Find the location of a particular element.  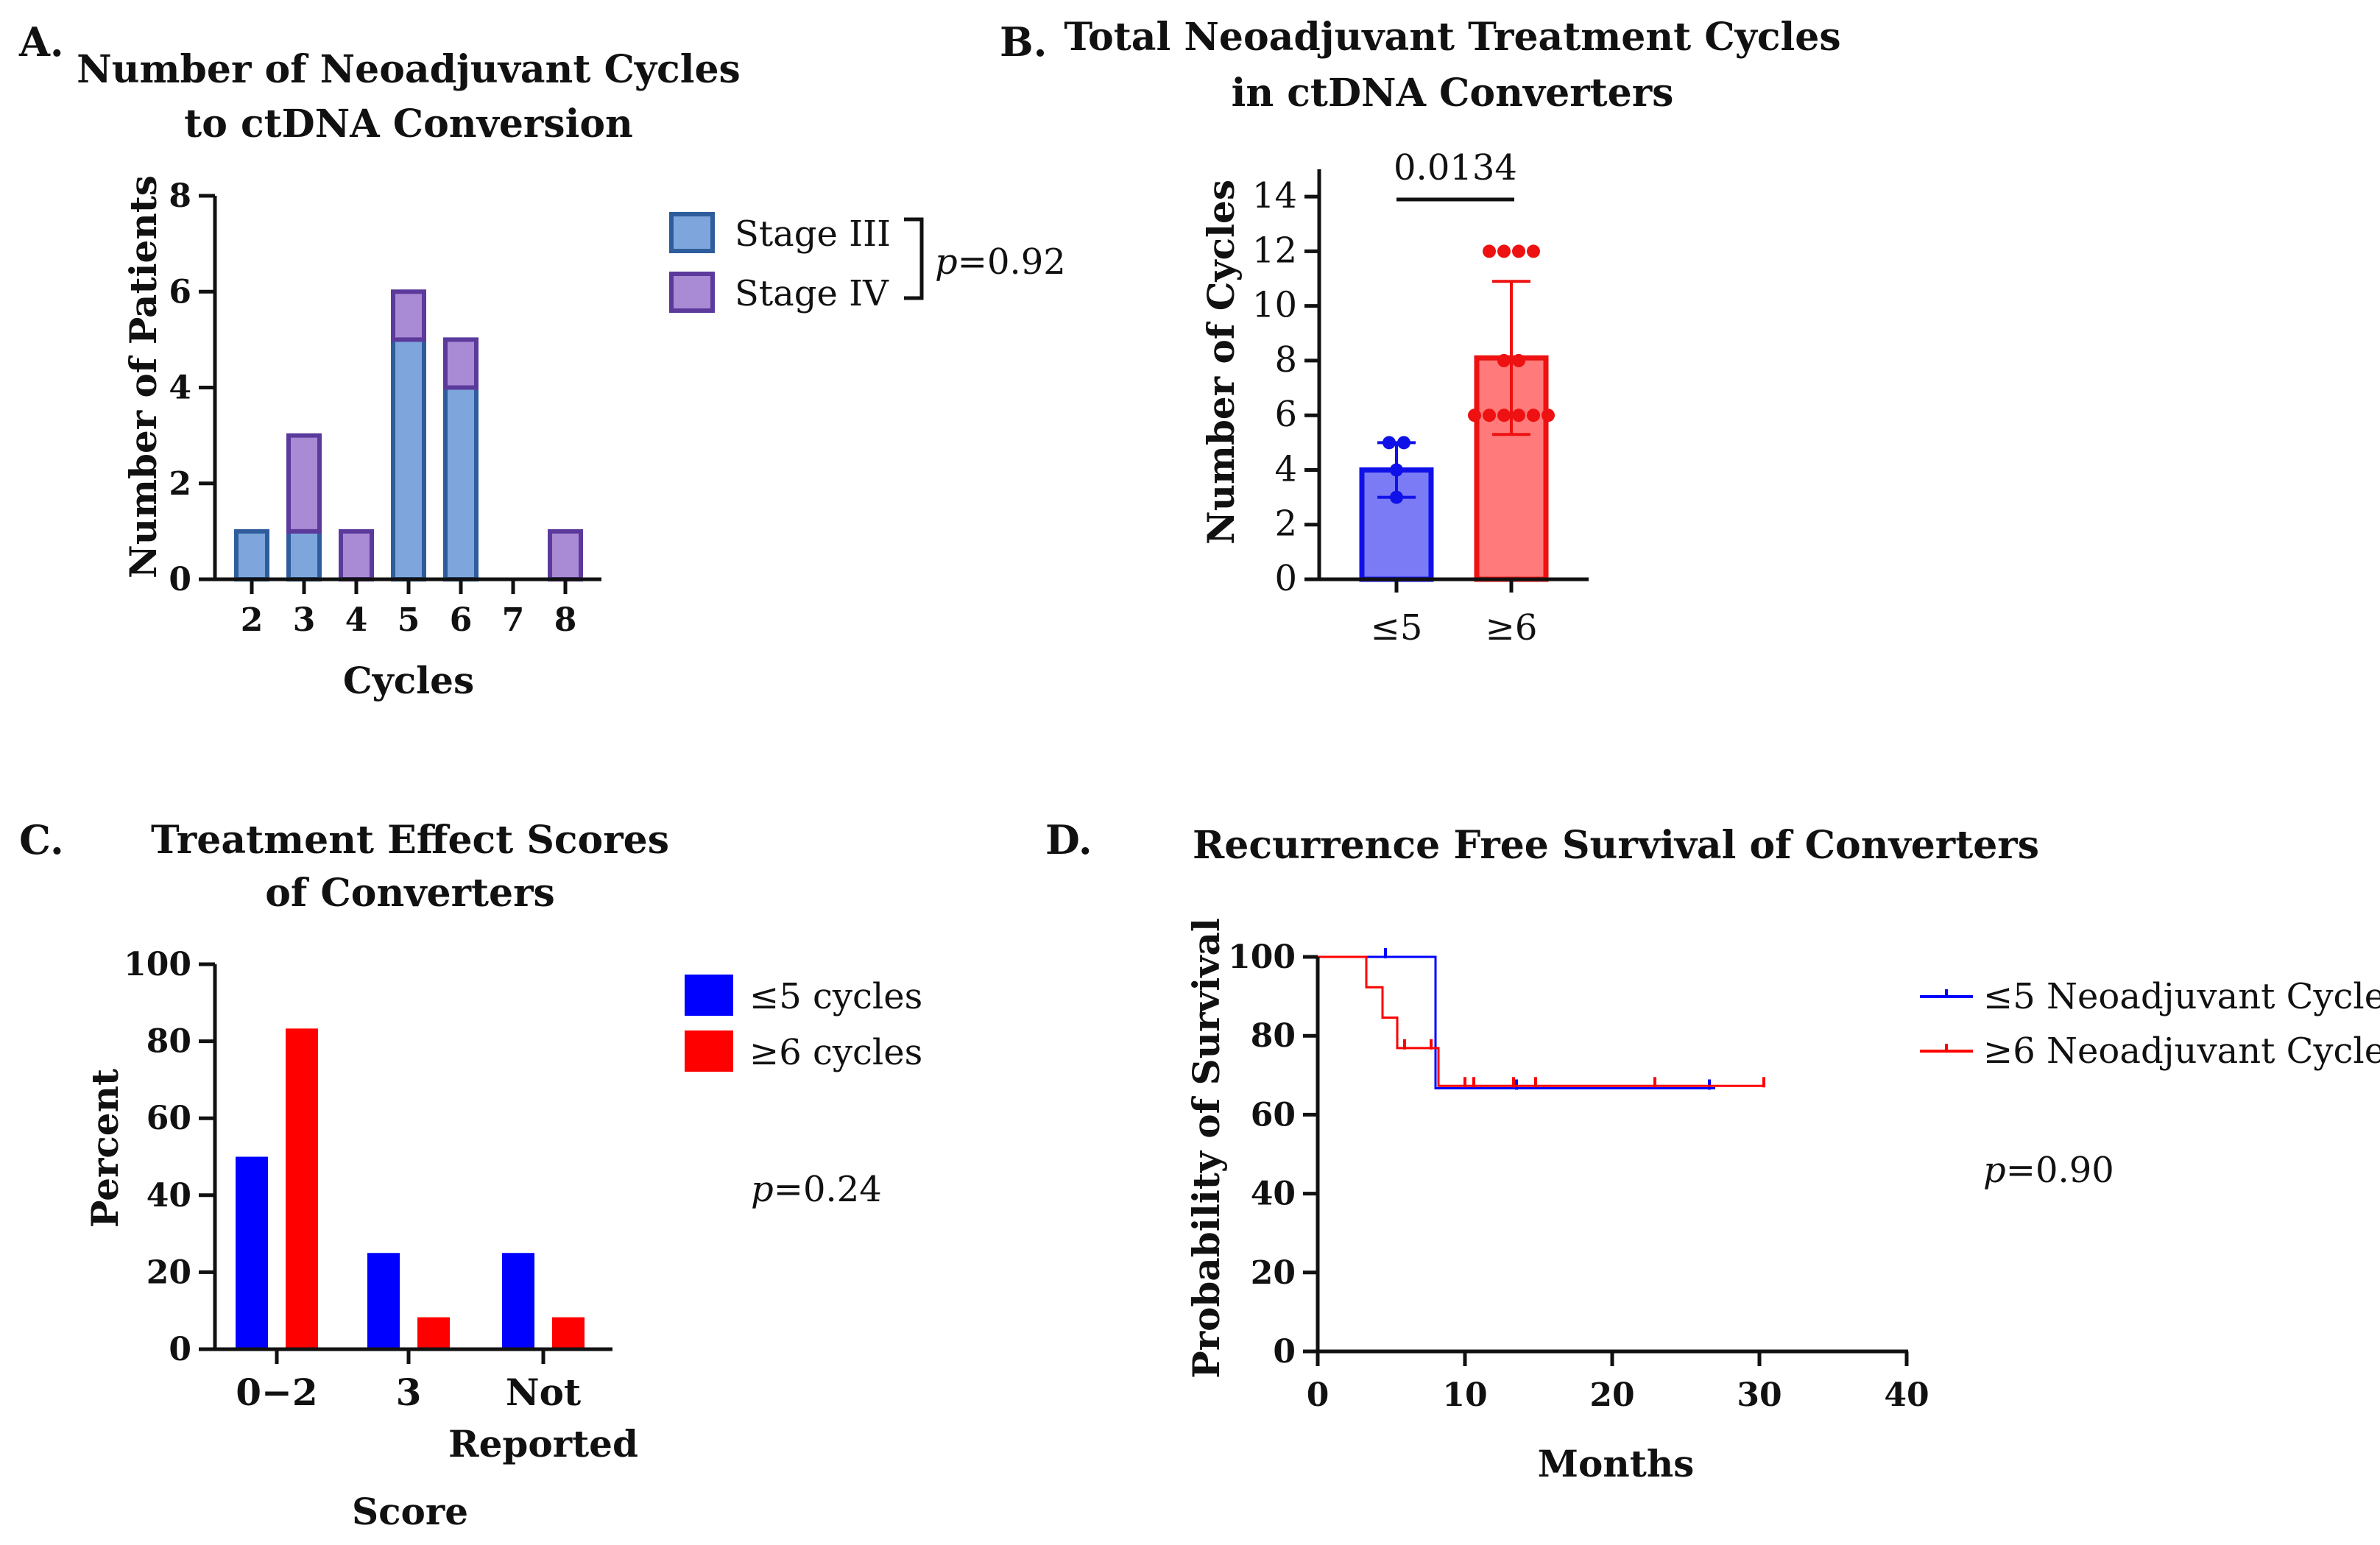

panel-d-x-axis-label: Months is located at coordinates (1616, 1463).